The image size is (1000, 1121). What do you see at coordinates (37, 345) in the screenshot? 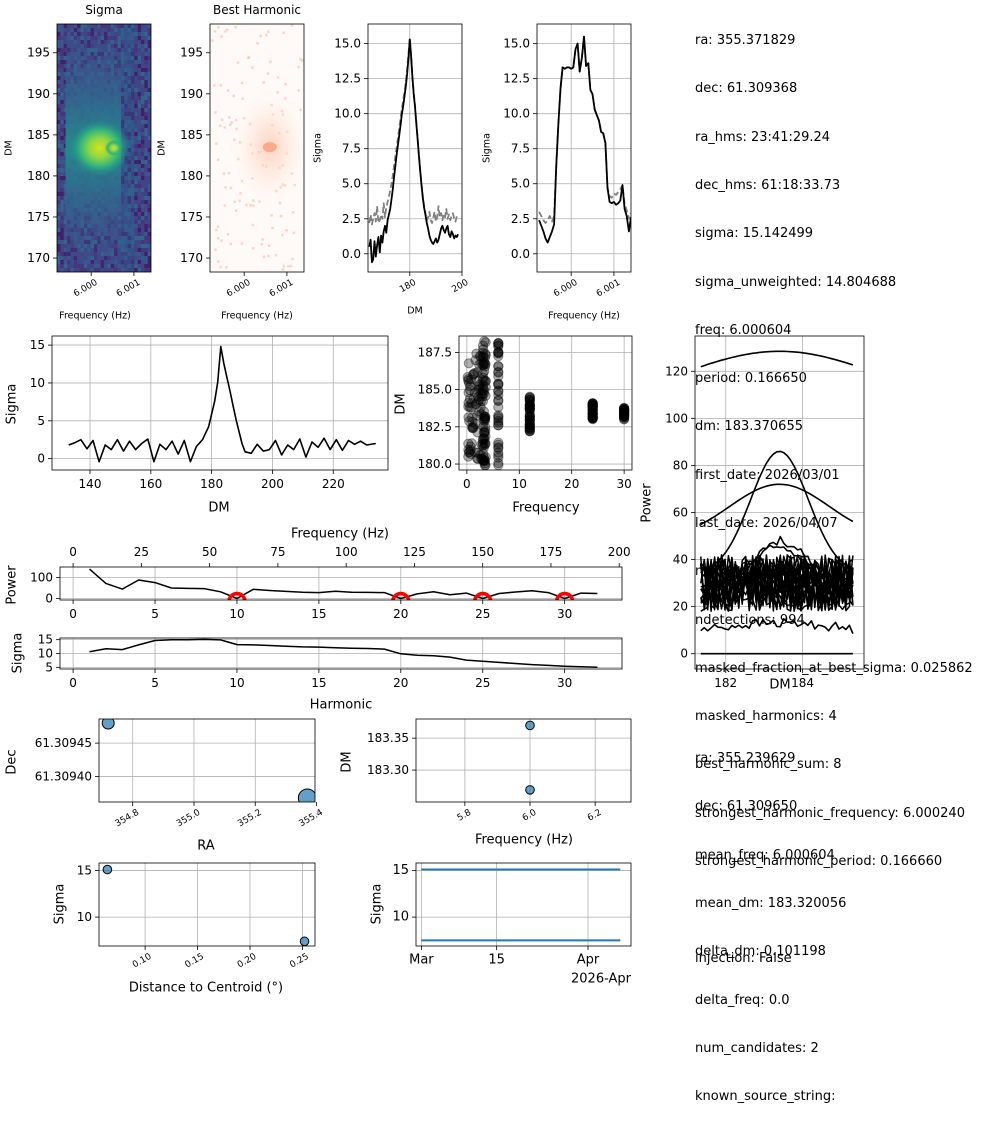
I see `y-tick-label: 15` at bounding box center [37, 345].